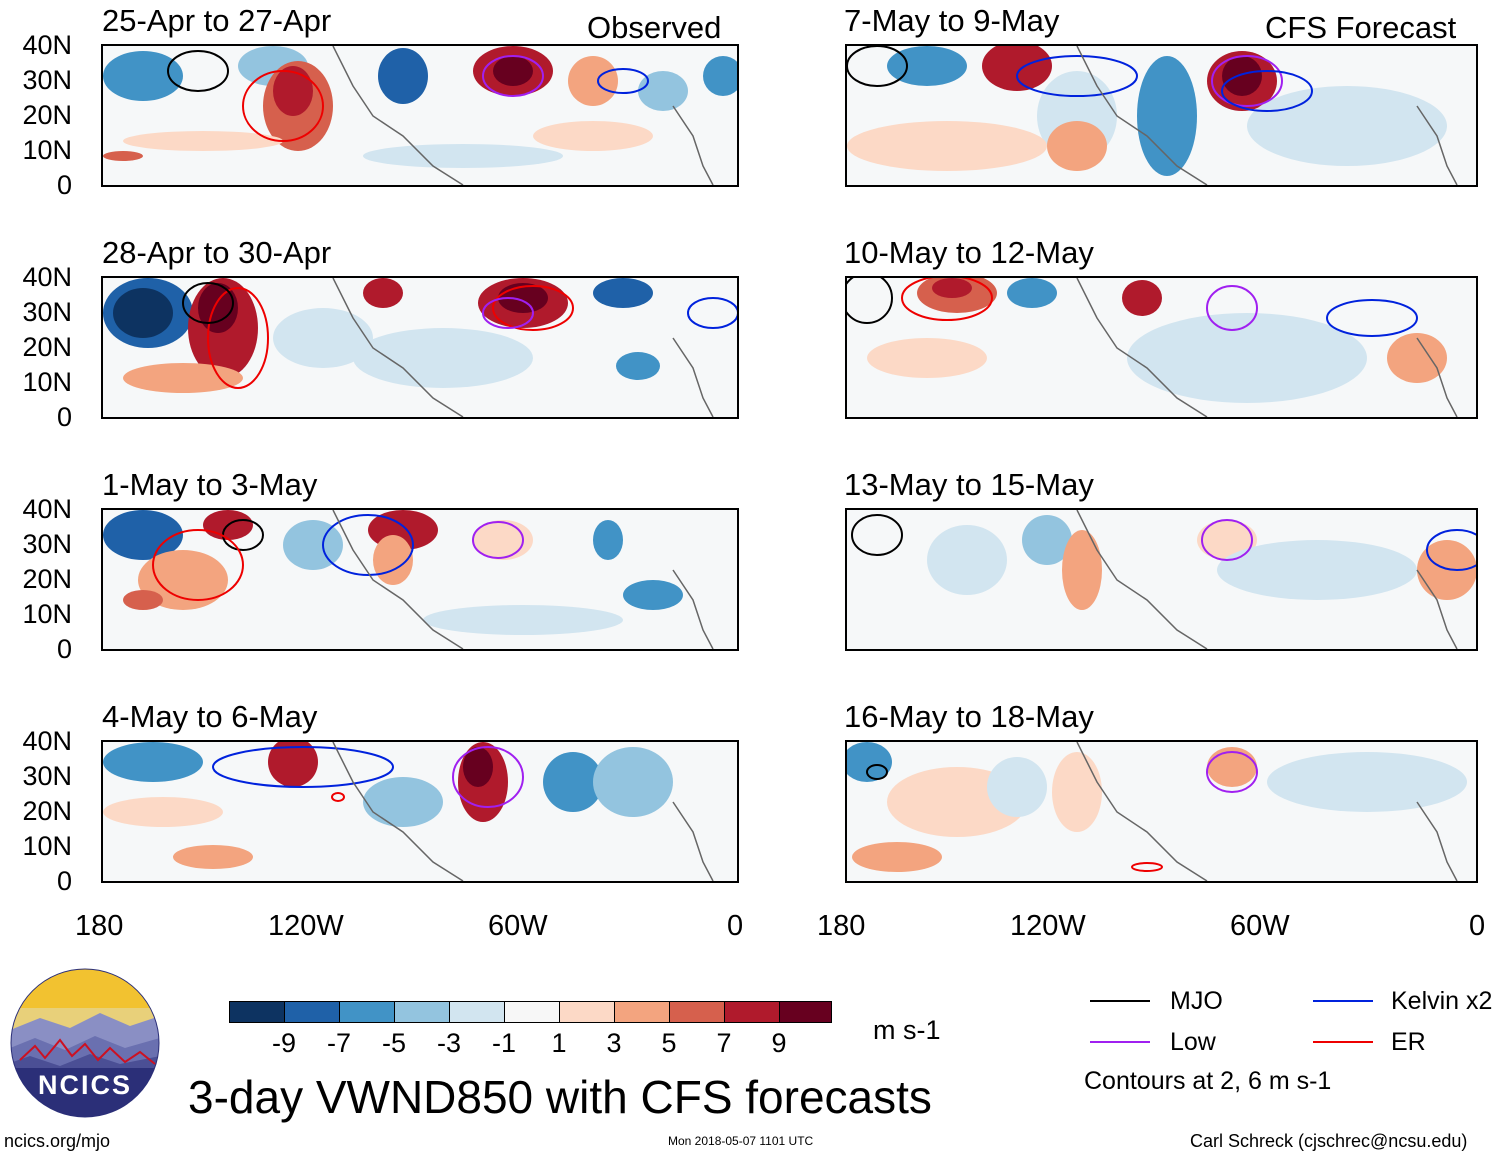 Image resolution: width=1510 pixels, height=1157 pixels. Describe the element at coordinates (84, 1085) in the screenshot. I see `logo-text: NCICS` at that location.